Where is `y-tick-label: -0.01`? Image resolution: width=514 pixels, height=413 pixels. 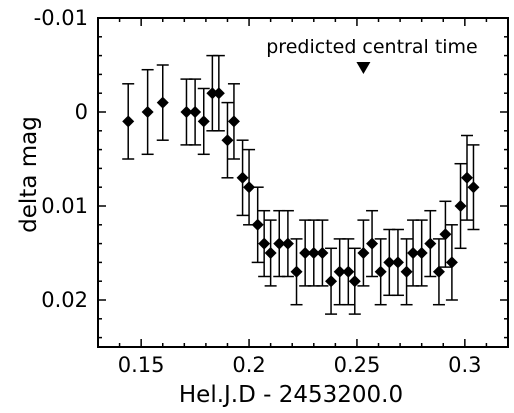
y-tick-label: -0.01 is located at coordinates (61, 18).